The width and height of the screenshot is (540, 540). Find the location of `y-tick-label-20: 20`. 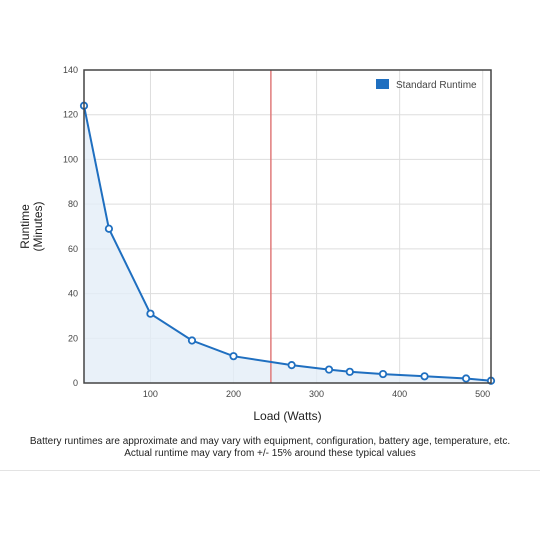

y-tick-label-20: 20 is located at coordinates (73, 338).